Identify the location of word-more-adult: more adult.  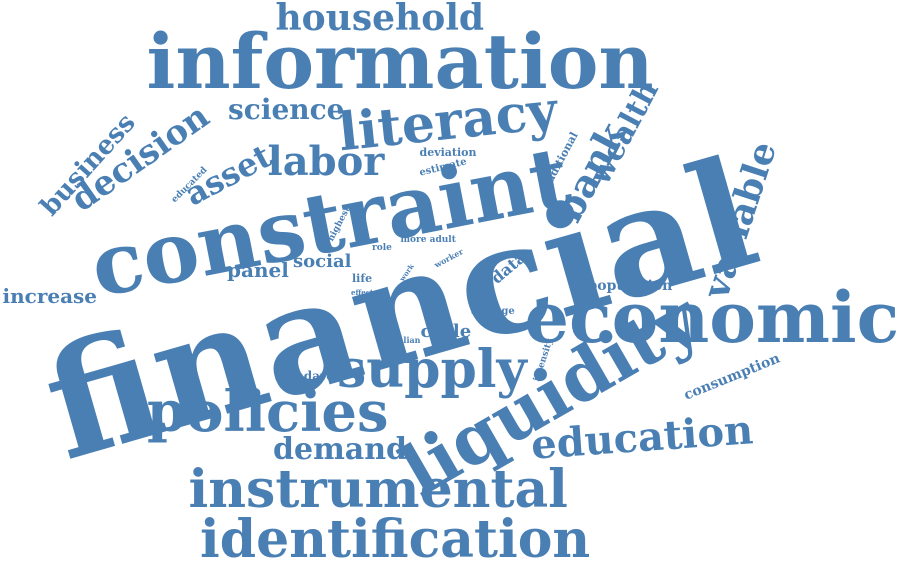
(428, 239).